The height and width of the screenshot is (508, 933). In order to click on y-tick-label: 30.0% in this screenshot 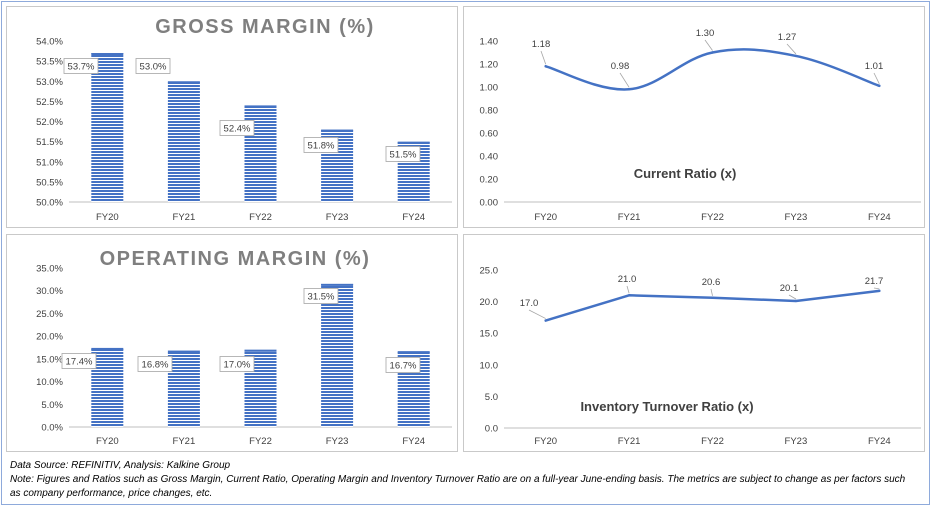, I will do `click(49, 291)`.